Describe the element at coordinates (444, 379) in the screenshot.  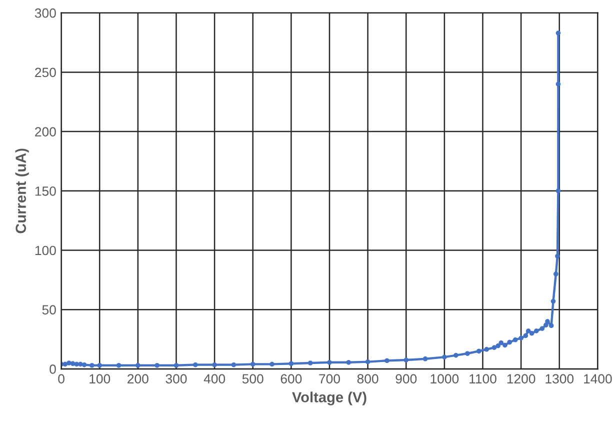
I see `x-tick-label: 1000` at that location.